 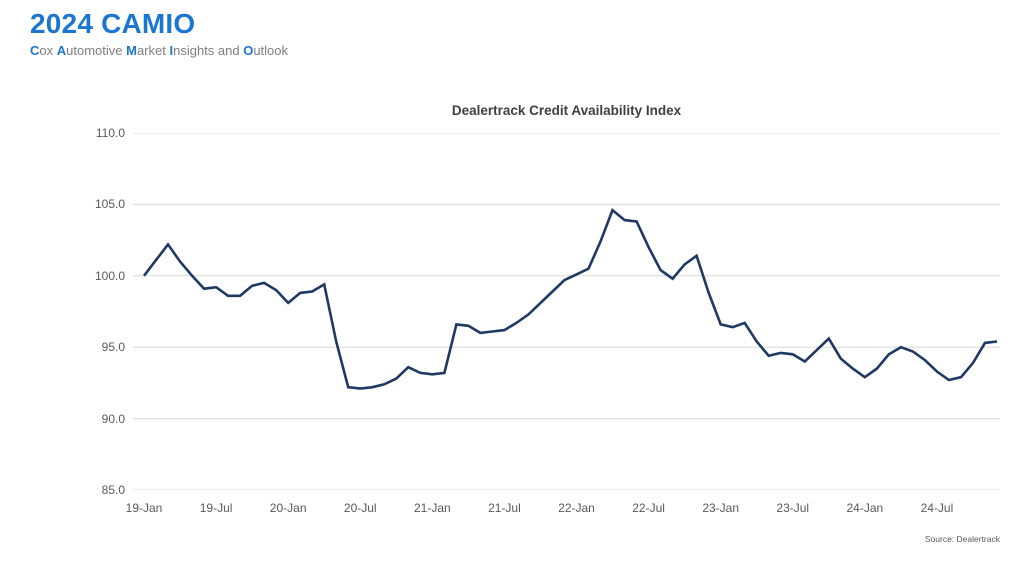 I want to click on report-subtitle-segment: nsights and, so click(x=208, y=50).